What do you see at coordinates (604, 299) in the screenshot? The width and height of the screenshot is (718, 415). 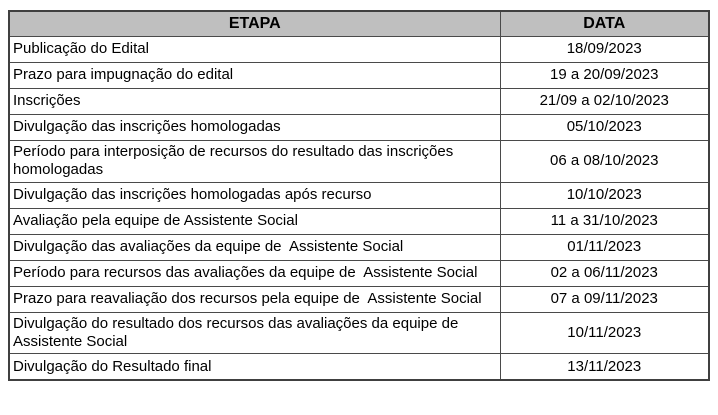 I see `date-cell: 07 a 09/11/2023` at bounding box center [604, 299].